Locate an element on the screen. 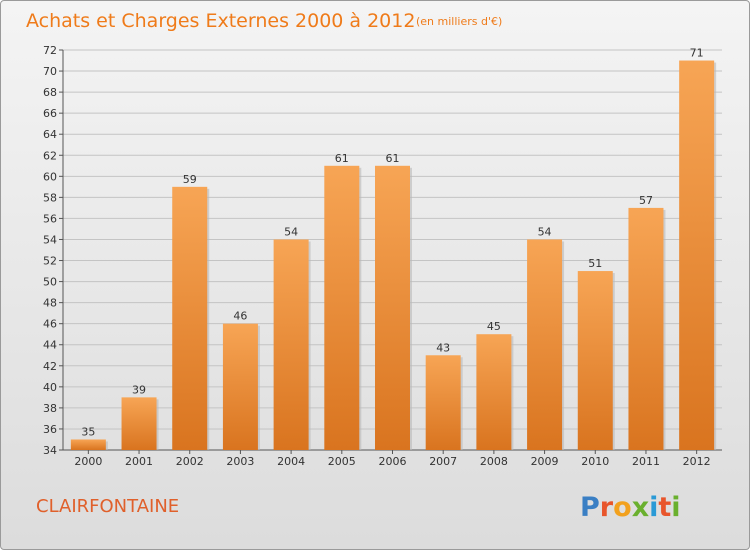 The height and width of the screenshot is (550, 750). bar-2010 is located at coordinates (595, 360).